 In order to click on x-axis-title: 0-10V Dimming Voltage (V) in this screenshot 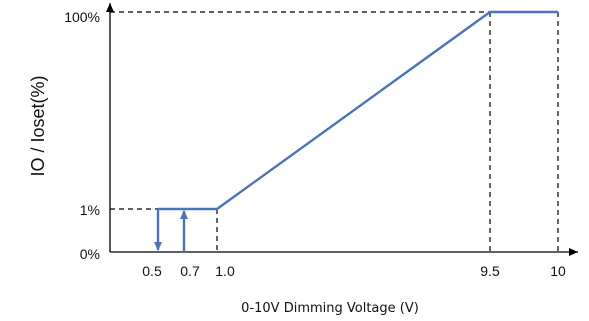, I will do `click(330, 308)`.